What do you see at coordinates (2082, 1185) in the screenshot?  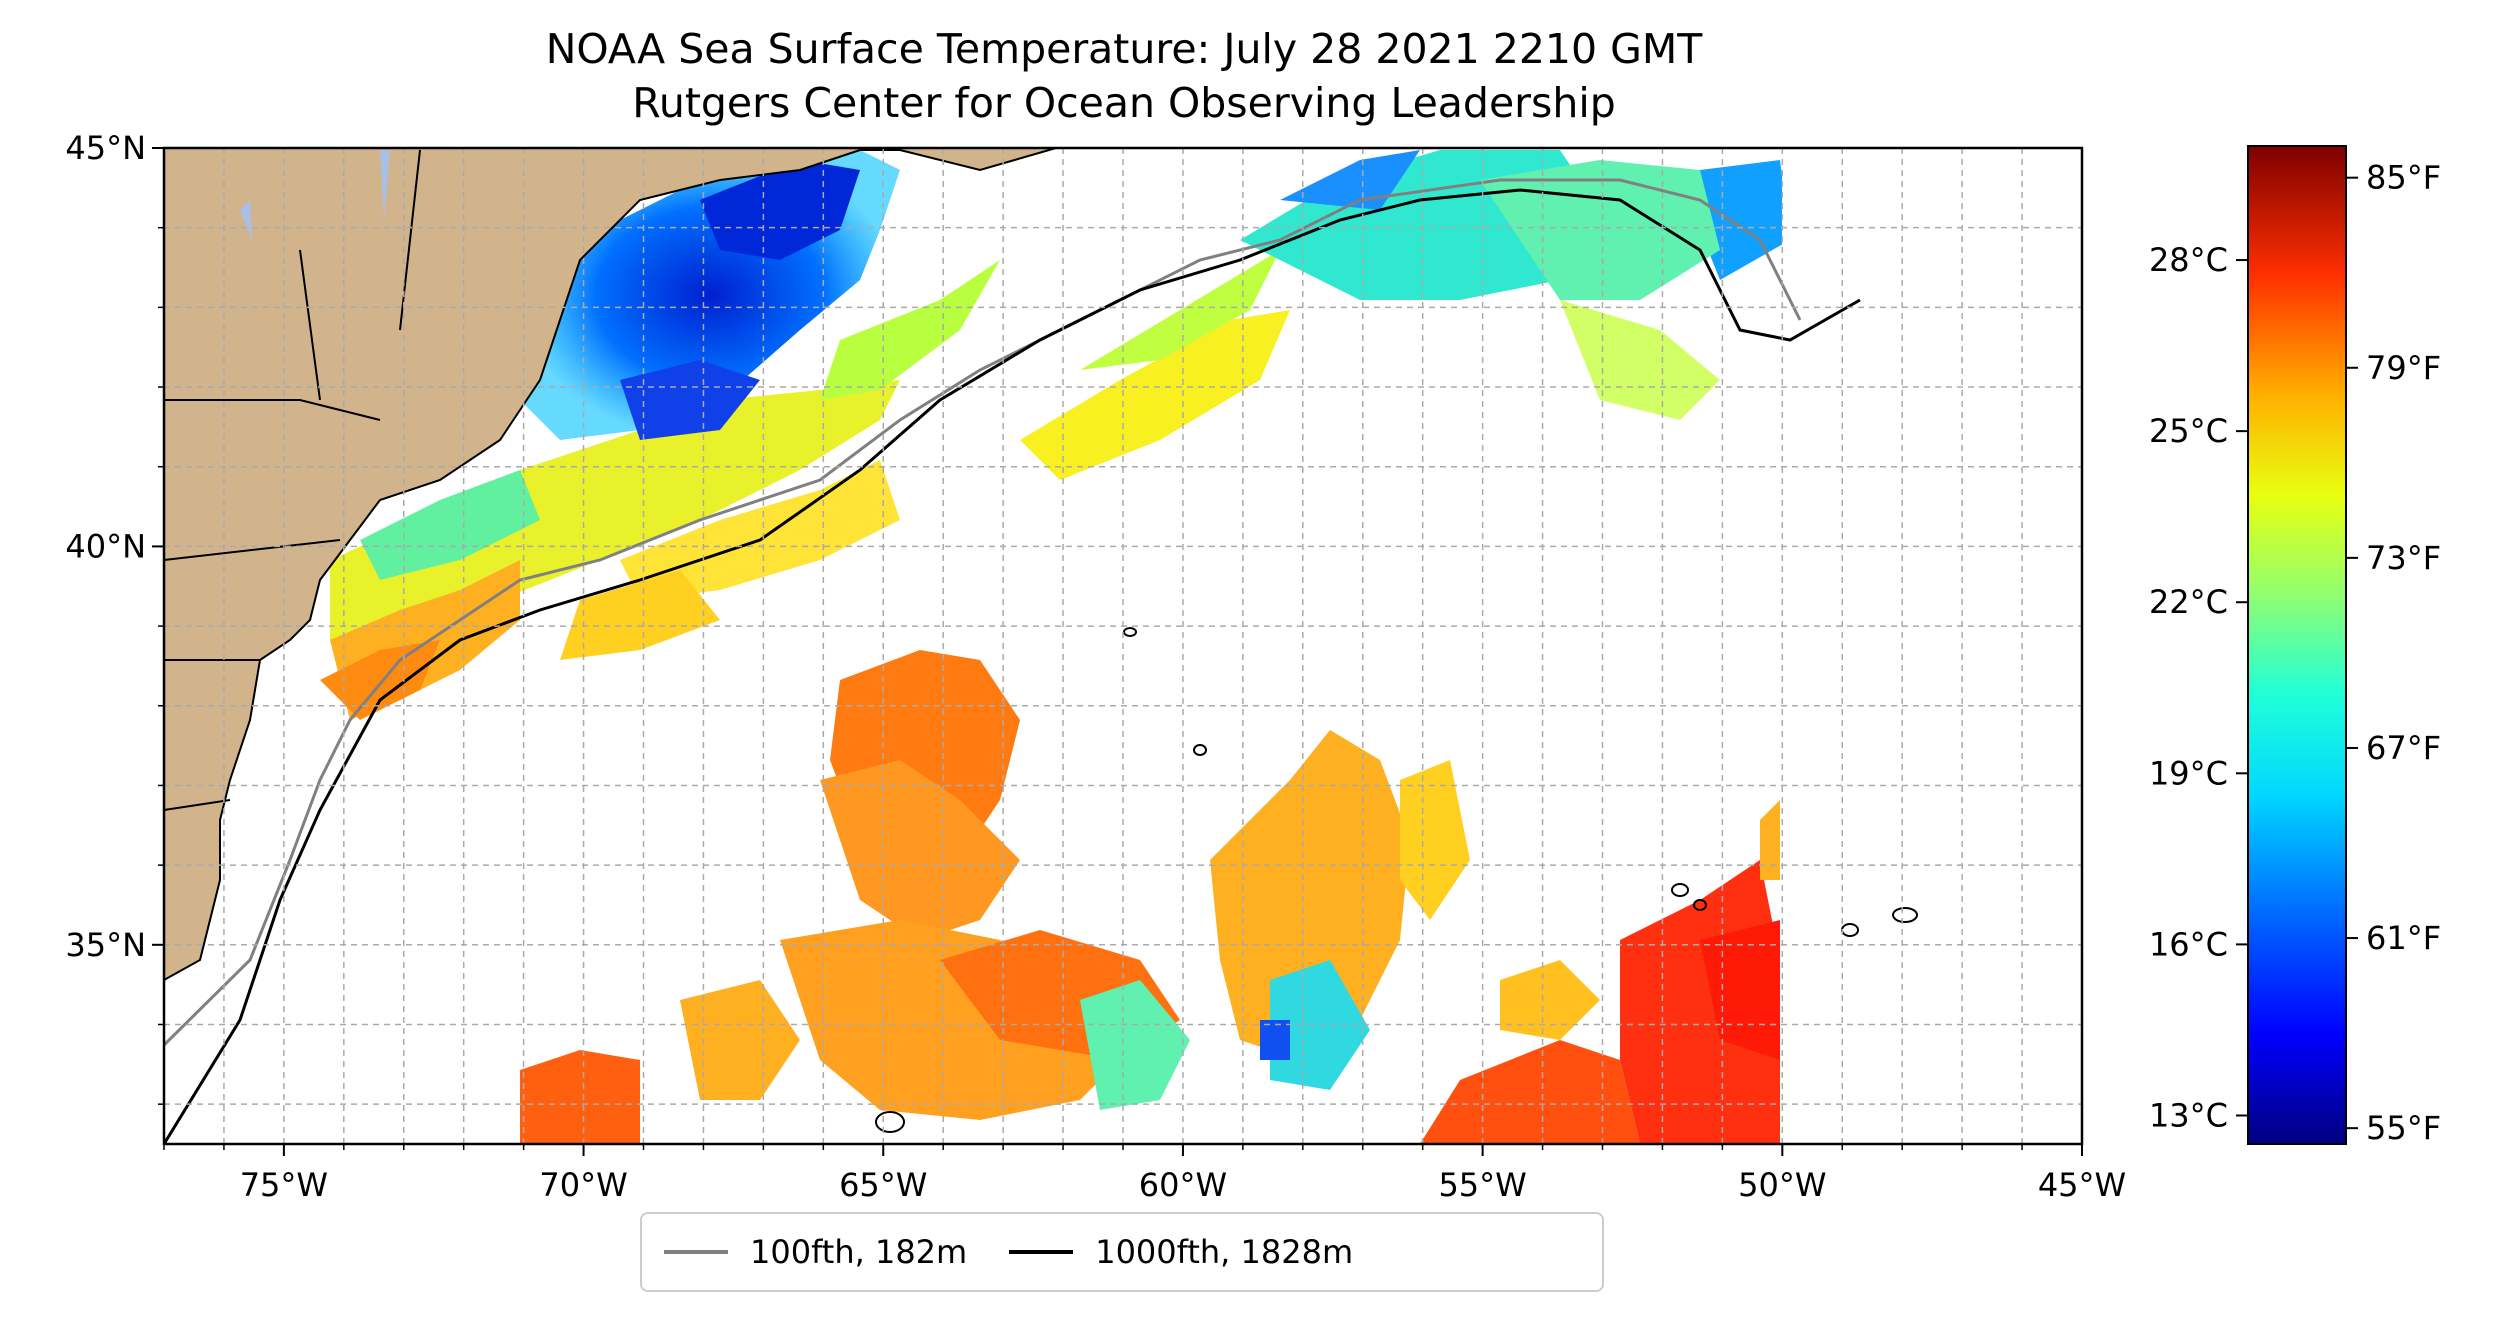 I see `lon-tick-label: 45°W` at bounding box center [2082, 1185].